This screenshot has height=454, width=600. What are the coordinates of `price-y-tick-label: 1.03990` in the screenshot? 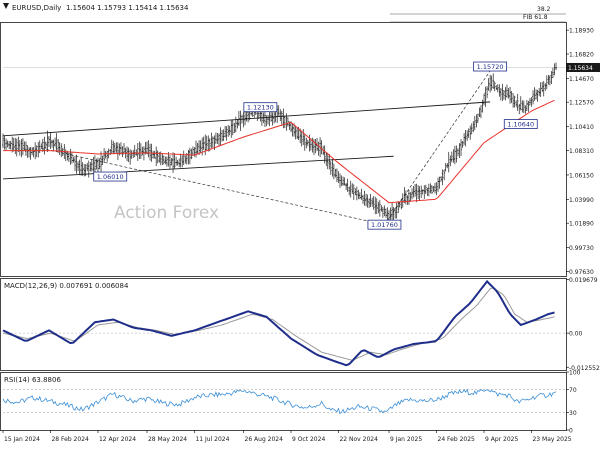 It's located at (581, 200).